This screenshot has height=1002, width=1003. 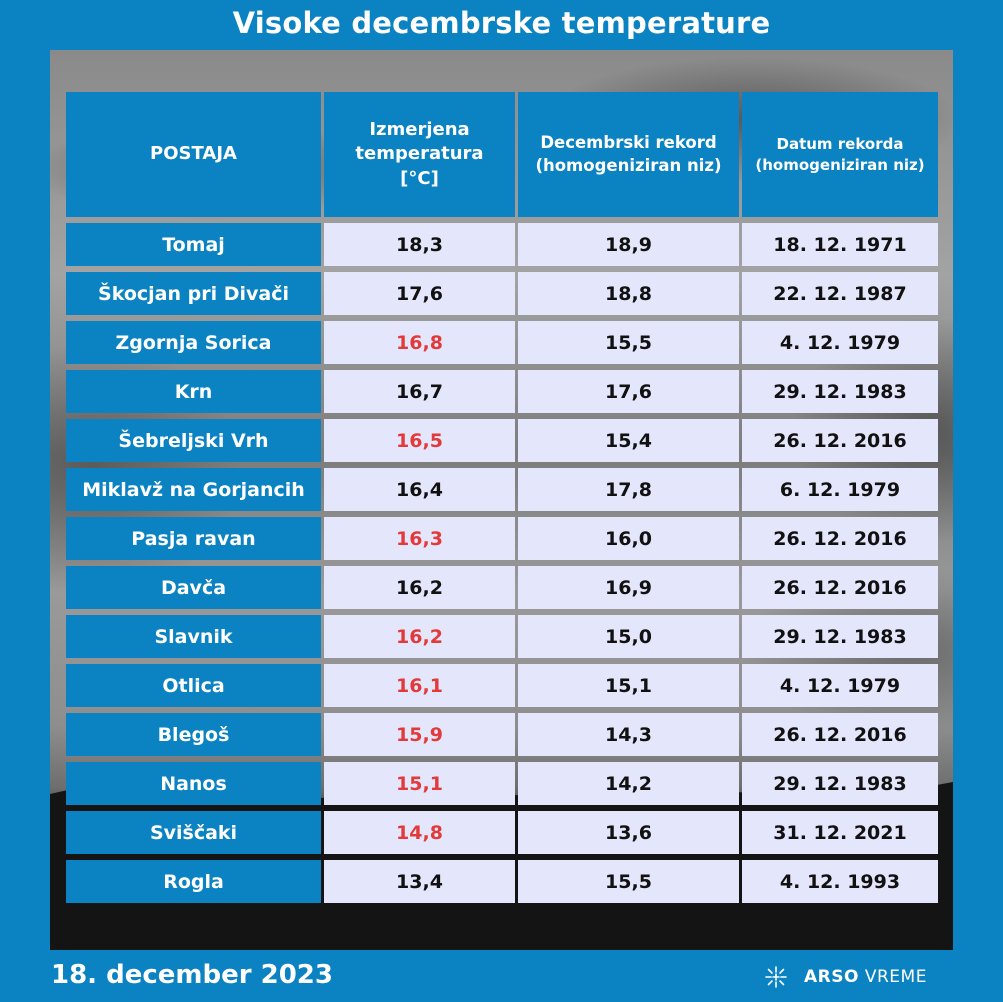 I want to click on brand-name-light: VREME, so click(x=895, y=977).